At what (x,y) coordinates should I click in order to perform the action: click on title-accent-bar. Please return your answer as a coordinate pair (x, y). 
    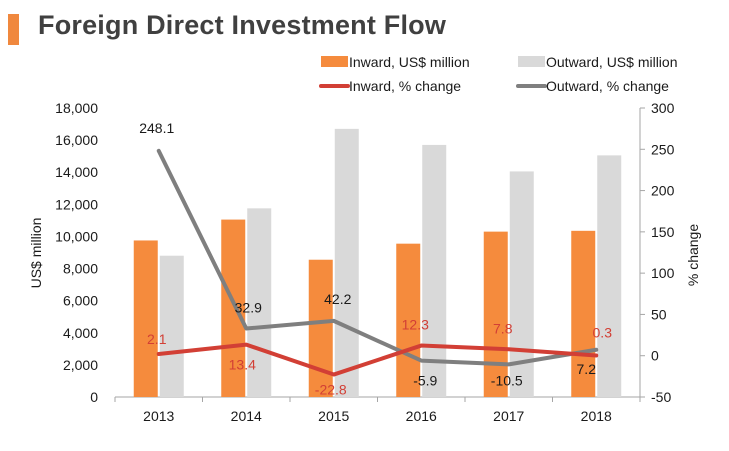
    Looking at the image, I should click on (13, 29).